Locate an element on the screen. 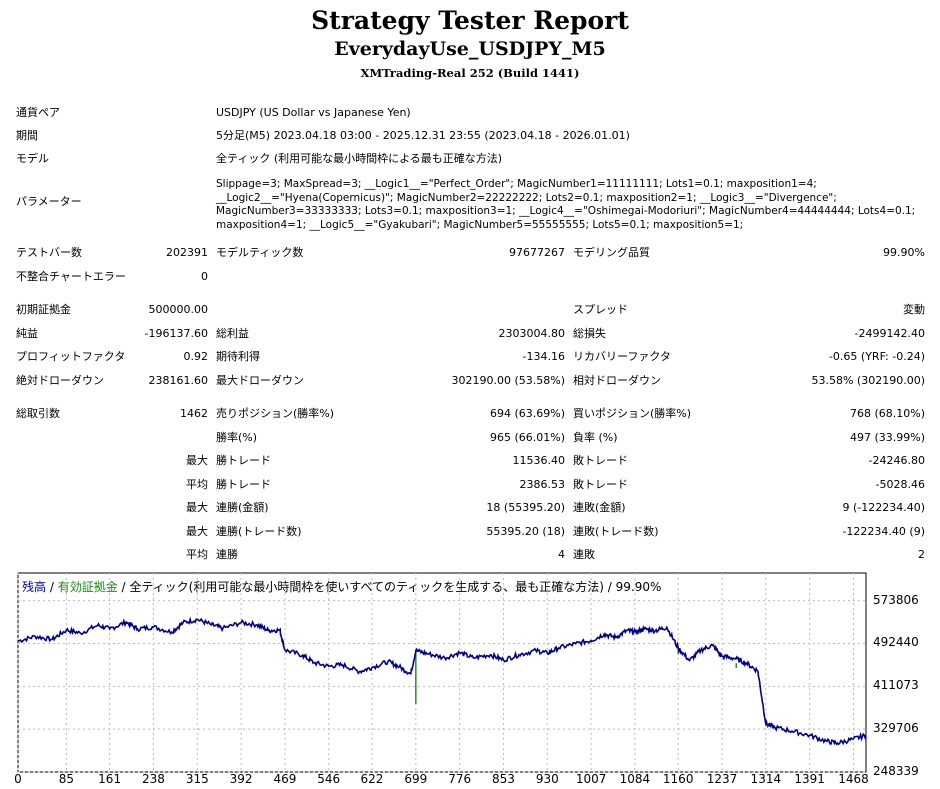 The image size is (940, 789). stat-max-consec-win-cnt-label: 連勝(トレード数) is located at coordinates (259, 531).